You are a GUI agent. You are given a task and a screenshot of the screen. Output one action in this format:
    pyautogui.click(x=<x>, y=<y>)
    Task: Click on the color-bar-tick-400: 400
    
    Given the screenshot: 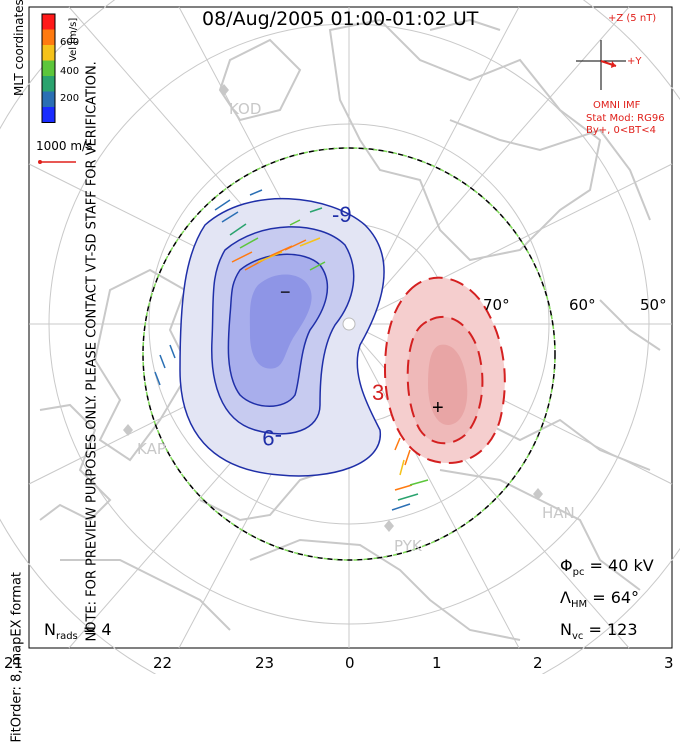 What is the action you would take?
    pyautogui.click(x=70, y=71)
    